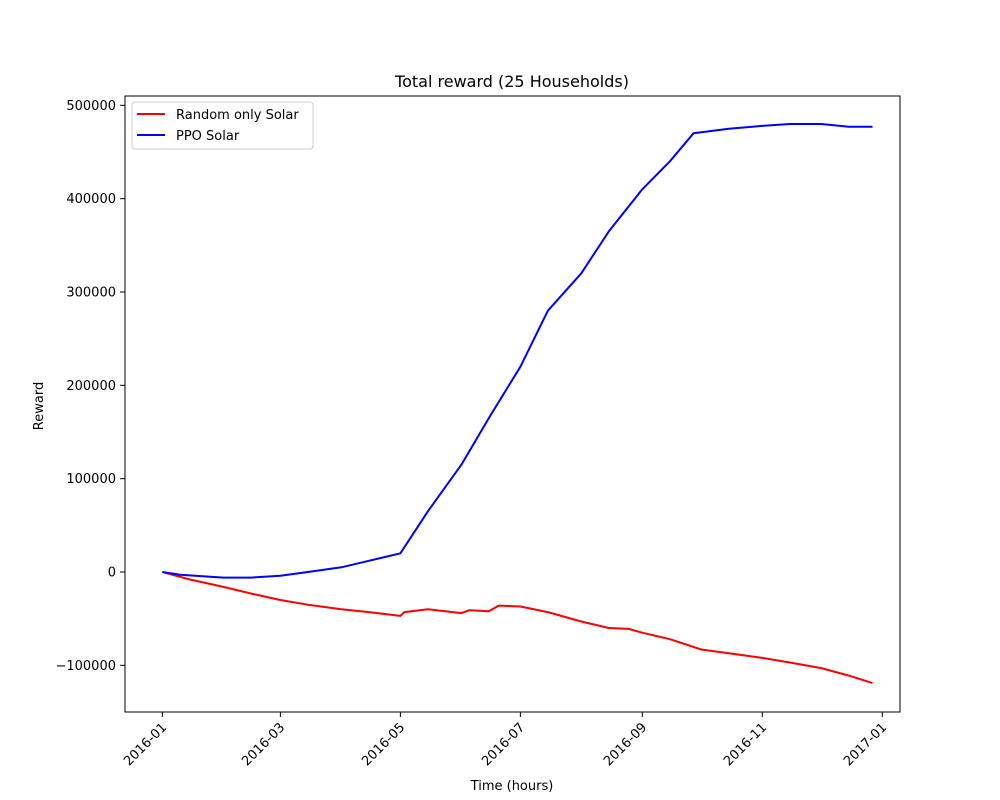 The image size is (1000, 800). What do you see at coordinates (91, 479) in the screenshot?
I see `y-tick-label: 100000` at bounding box center [91, 479].